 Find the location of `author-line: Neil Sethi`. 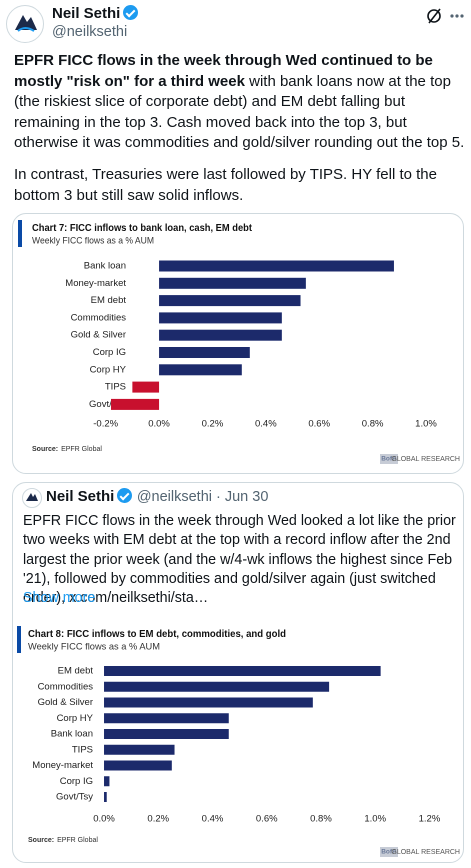

author-line: Neil Sethi is located at coordinates (95, 14).